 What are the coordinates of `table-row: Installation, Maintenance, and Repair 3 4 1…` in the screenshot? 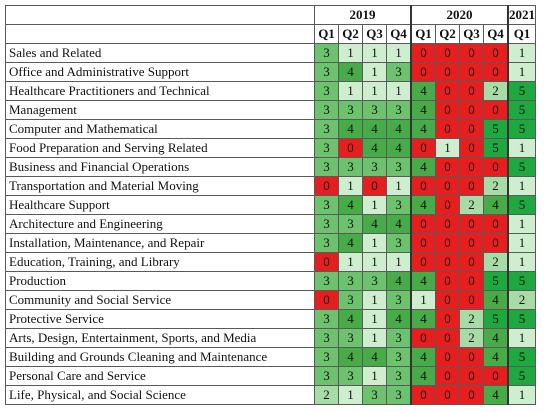 It's located at (270, 243).